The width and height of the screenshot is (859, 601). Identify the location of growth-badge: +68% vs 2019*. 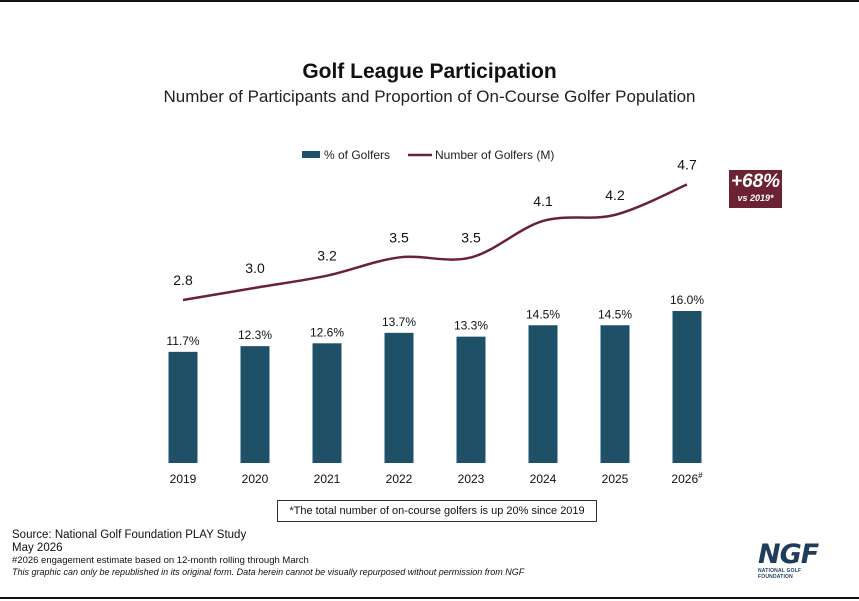
(755, 189).